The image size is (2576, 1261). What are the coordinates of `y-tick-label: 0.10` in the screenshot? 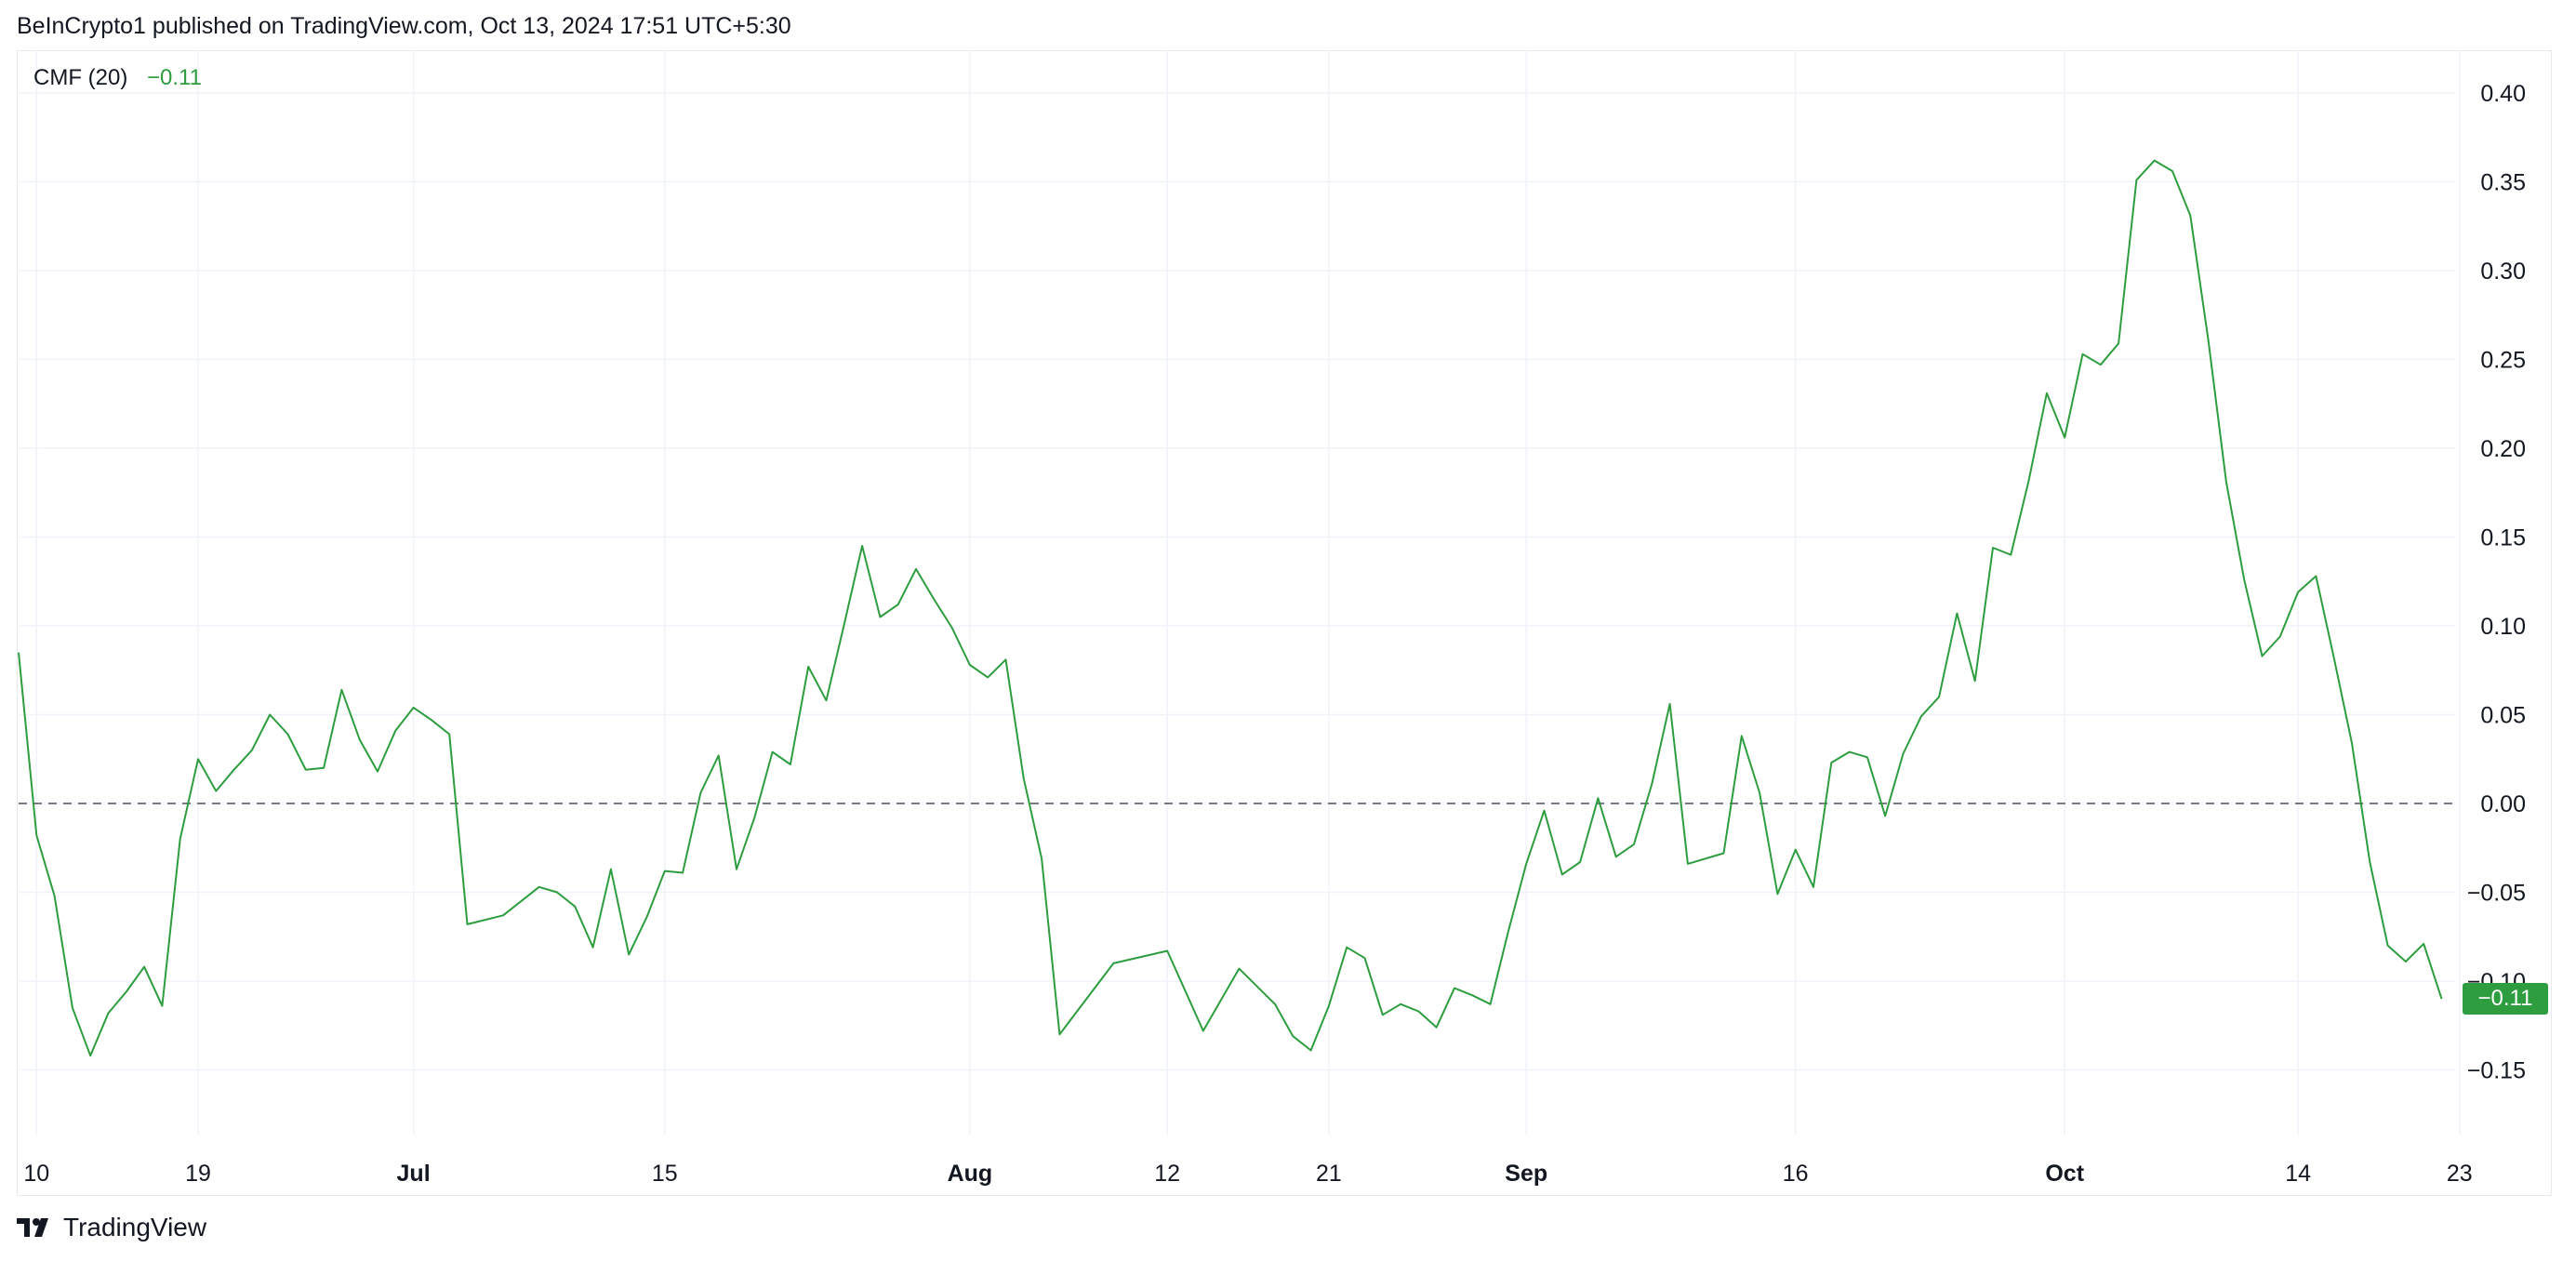 It's located at (2503, 627).